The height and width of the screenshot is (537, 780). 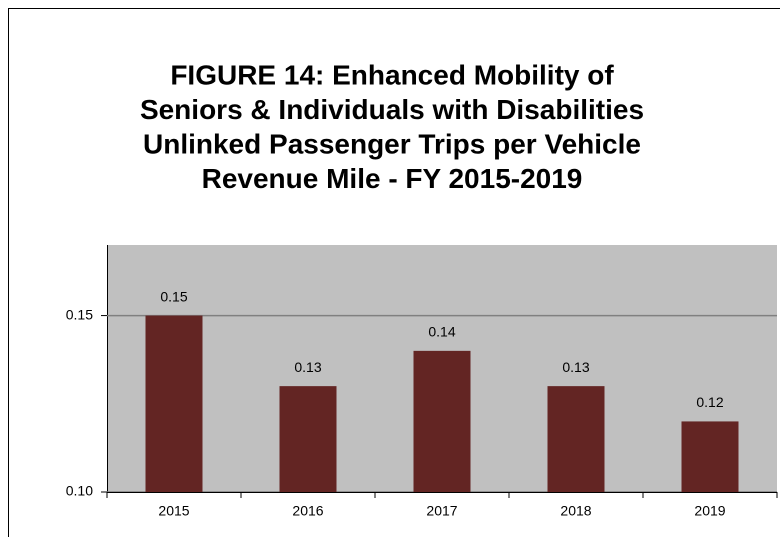 I want to click on data-label: 0.15, so click(x=173, y=296).